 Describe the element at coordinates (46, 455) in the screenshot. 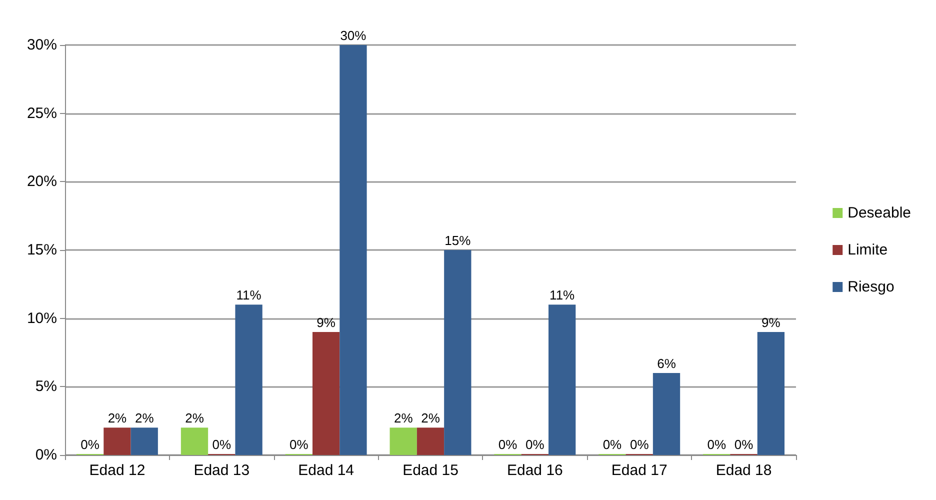

I see `y-tick-label: 0%` at that location.